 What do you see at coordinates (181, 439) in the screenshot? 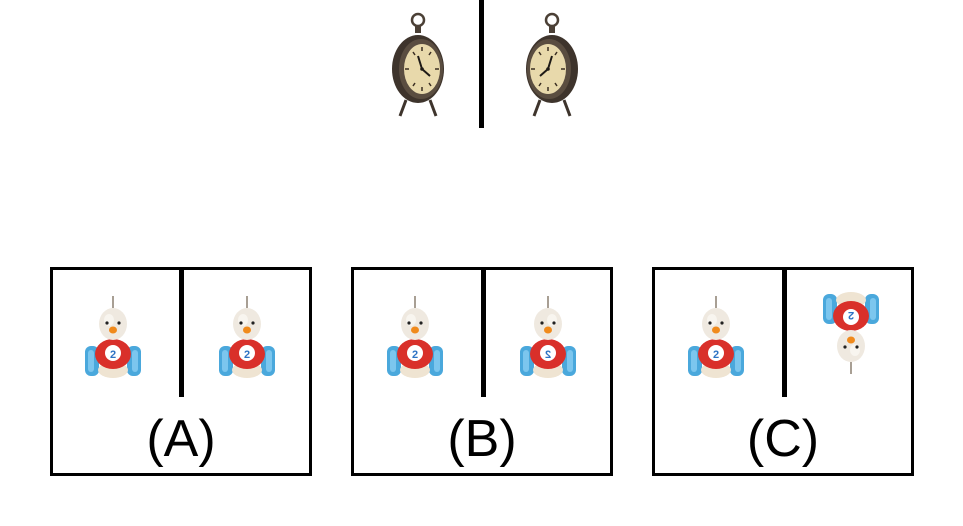
I see `option-a-label: (A)` at bounding box center [181, 439].